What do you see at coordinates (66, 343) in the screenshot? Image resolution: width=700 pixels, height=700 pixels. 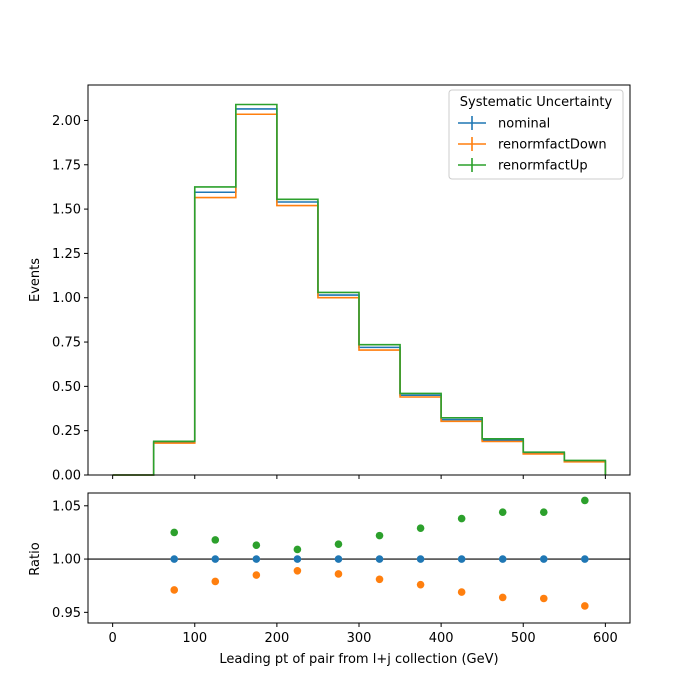 I see `main-y-tick-label: 0.75` at bounding box center [66, 343].